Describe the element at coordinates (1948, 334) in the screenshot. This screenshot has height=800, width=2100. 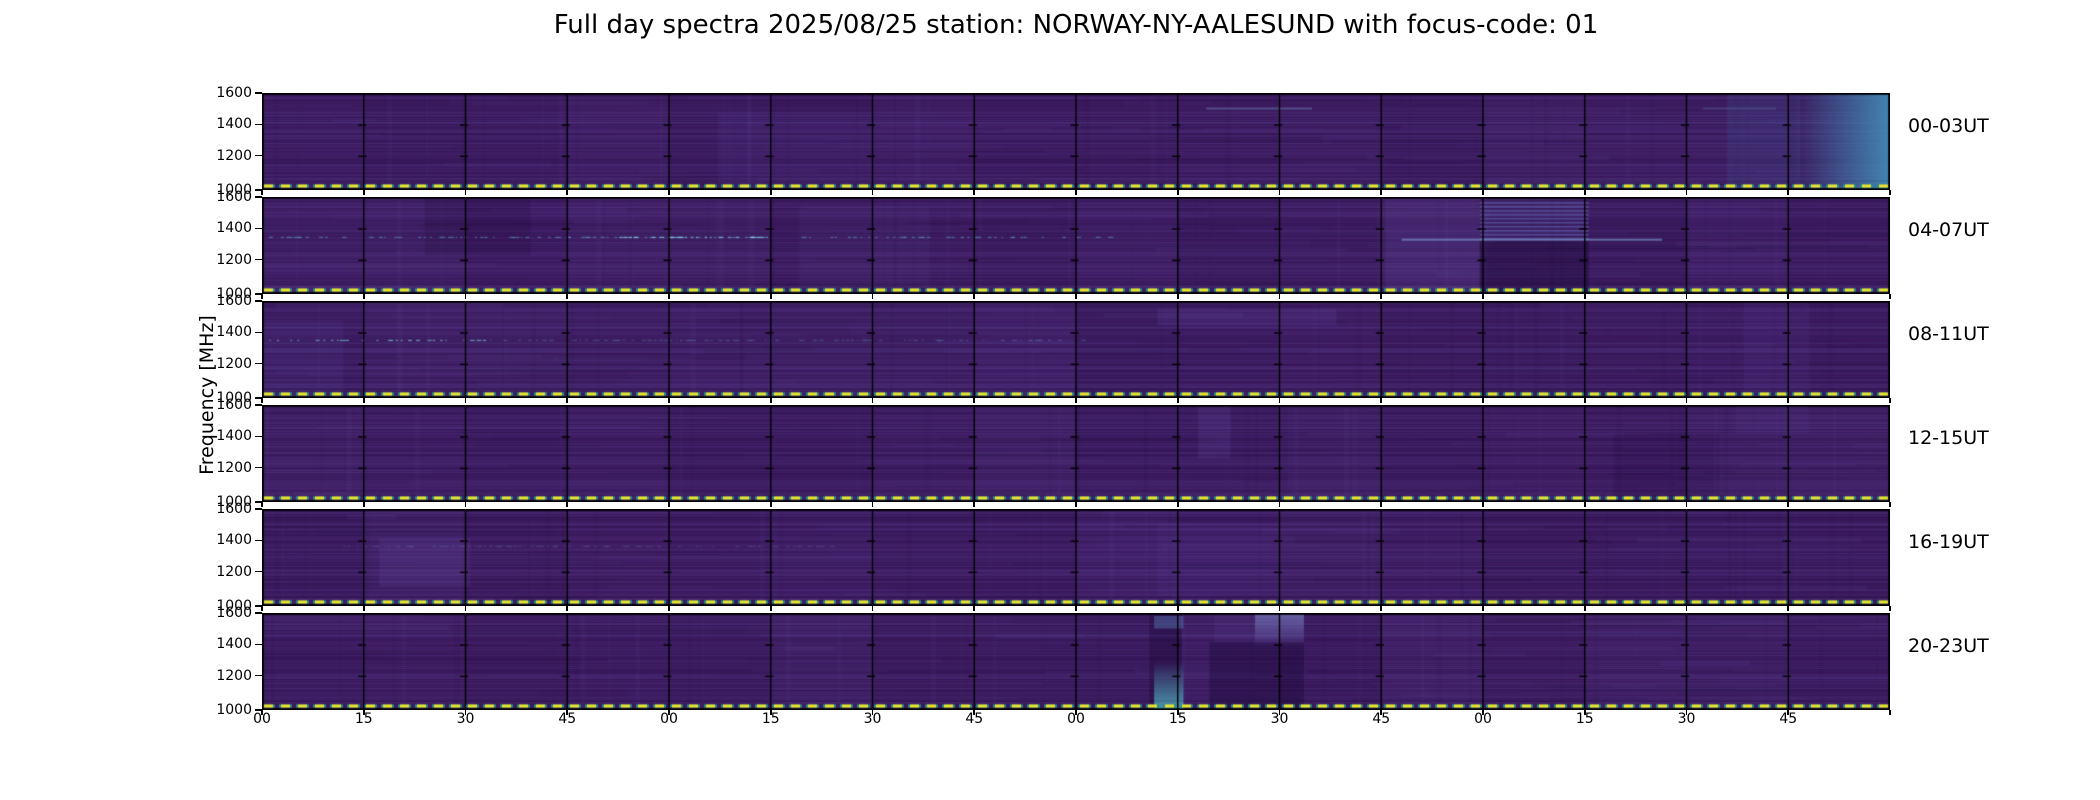
I see `panel-time-label: 08-11UT` at that location.